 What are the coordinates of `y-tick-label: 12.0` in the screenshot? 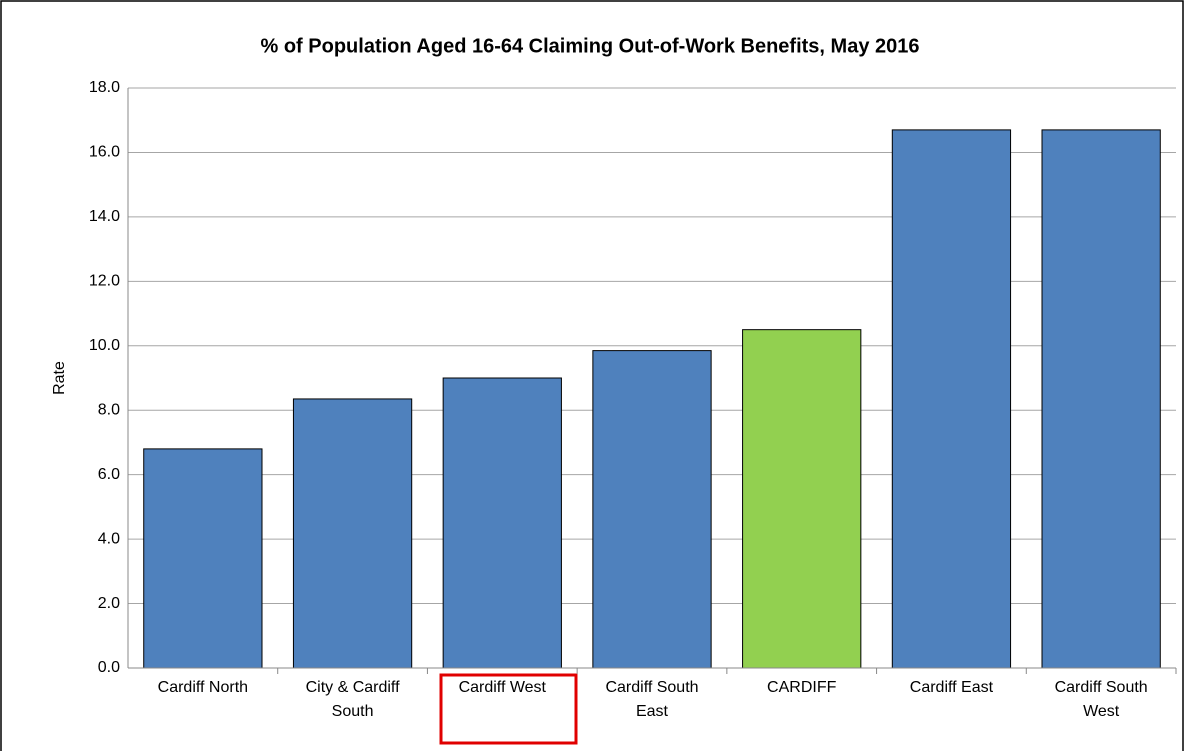 It's located at (104, 281).